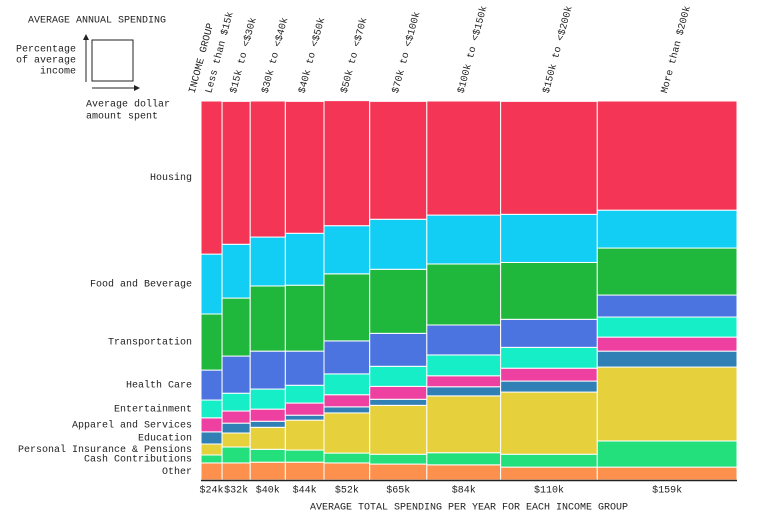  I want to click on legend-label: Health Care, so click(159, 386).